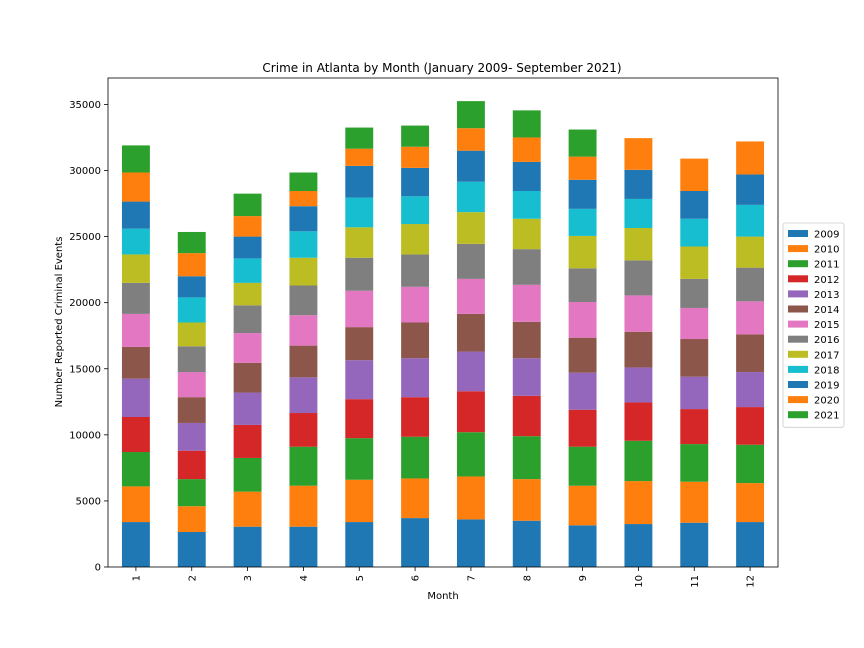  I want to click on bar-segment-month-8-2010, so click(526, 500).